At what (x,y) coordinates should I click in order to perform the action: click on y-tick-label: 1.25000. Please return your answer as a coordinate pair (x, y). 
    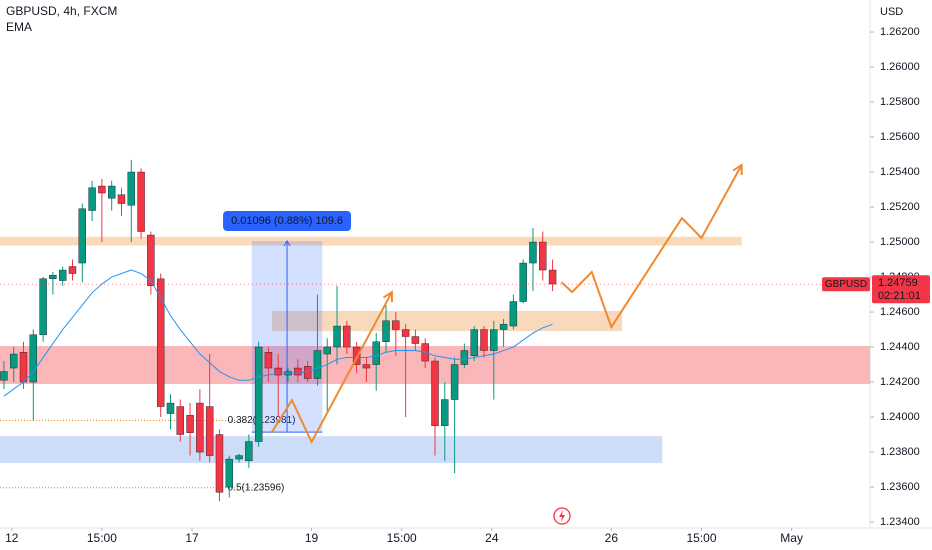
    Looking at the image, I should click on (900, 242).